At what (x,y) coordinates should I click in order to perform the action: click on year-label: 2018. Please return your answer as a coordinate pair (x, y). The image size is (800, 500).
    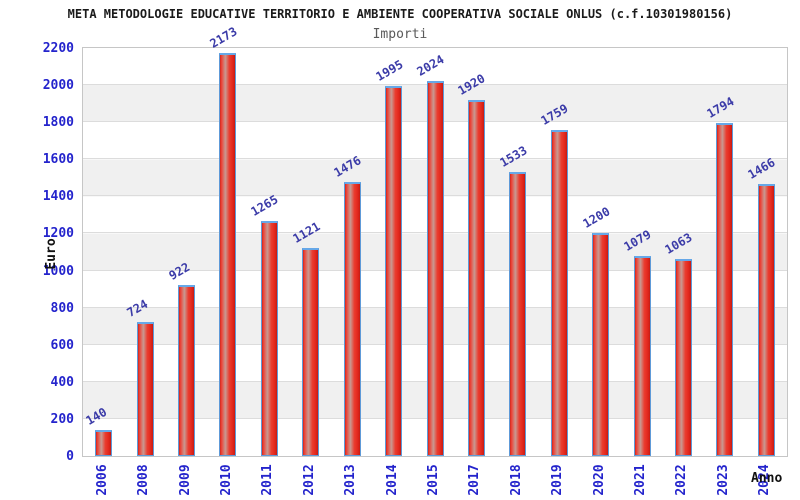
    Looking at the image, I should click on (516, 480).